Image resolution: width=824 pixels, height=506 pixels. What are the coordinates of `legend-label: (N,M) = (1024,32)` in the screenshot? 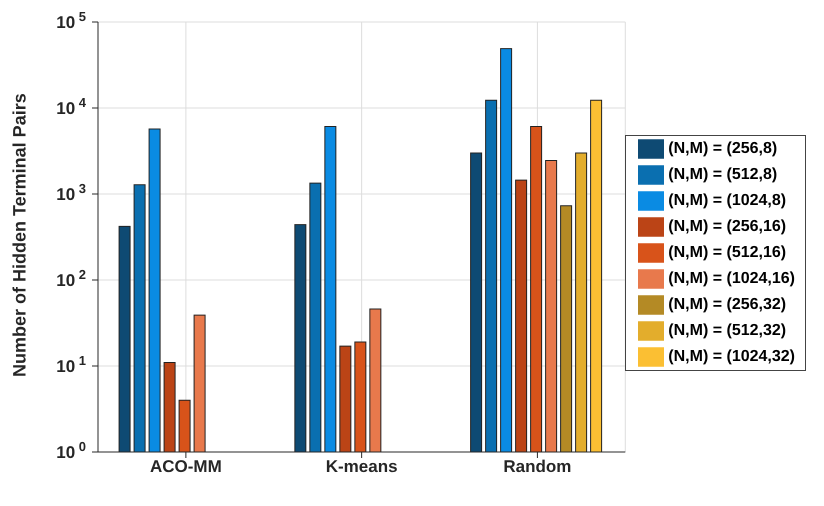 It's located at (731, 357).